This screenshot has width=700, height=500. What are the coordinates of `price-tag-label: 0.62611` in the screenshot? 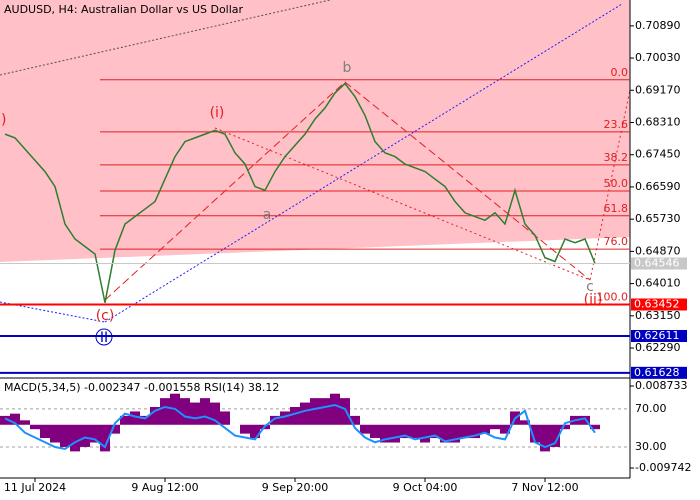 It's located at (657, 335).